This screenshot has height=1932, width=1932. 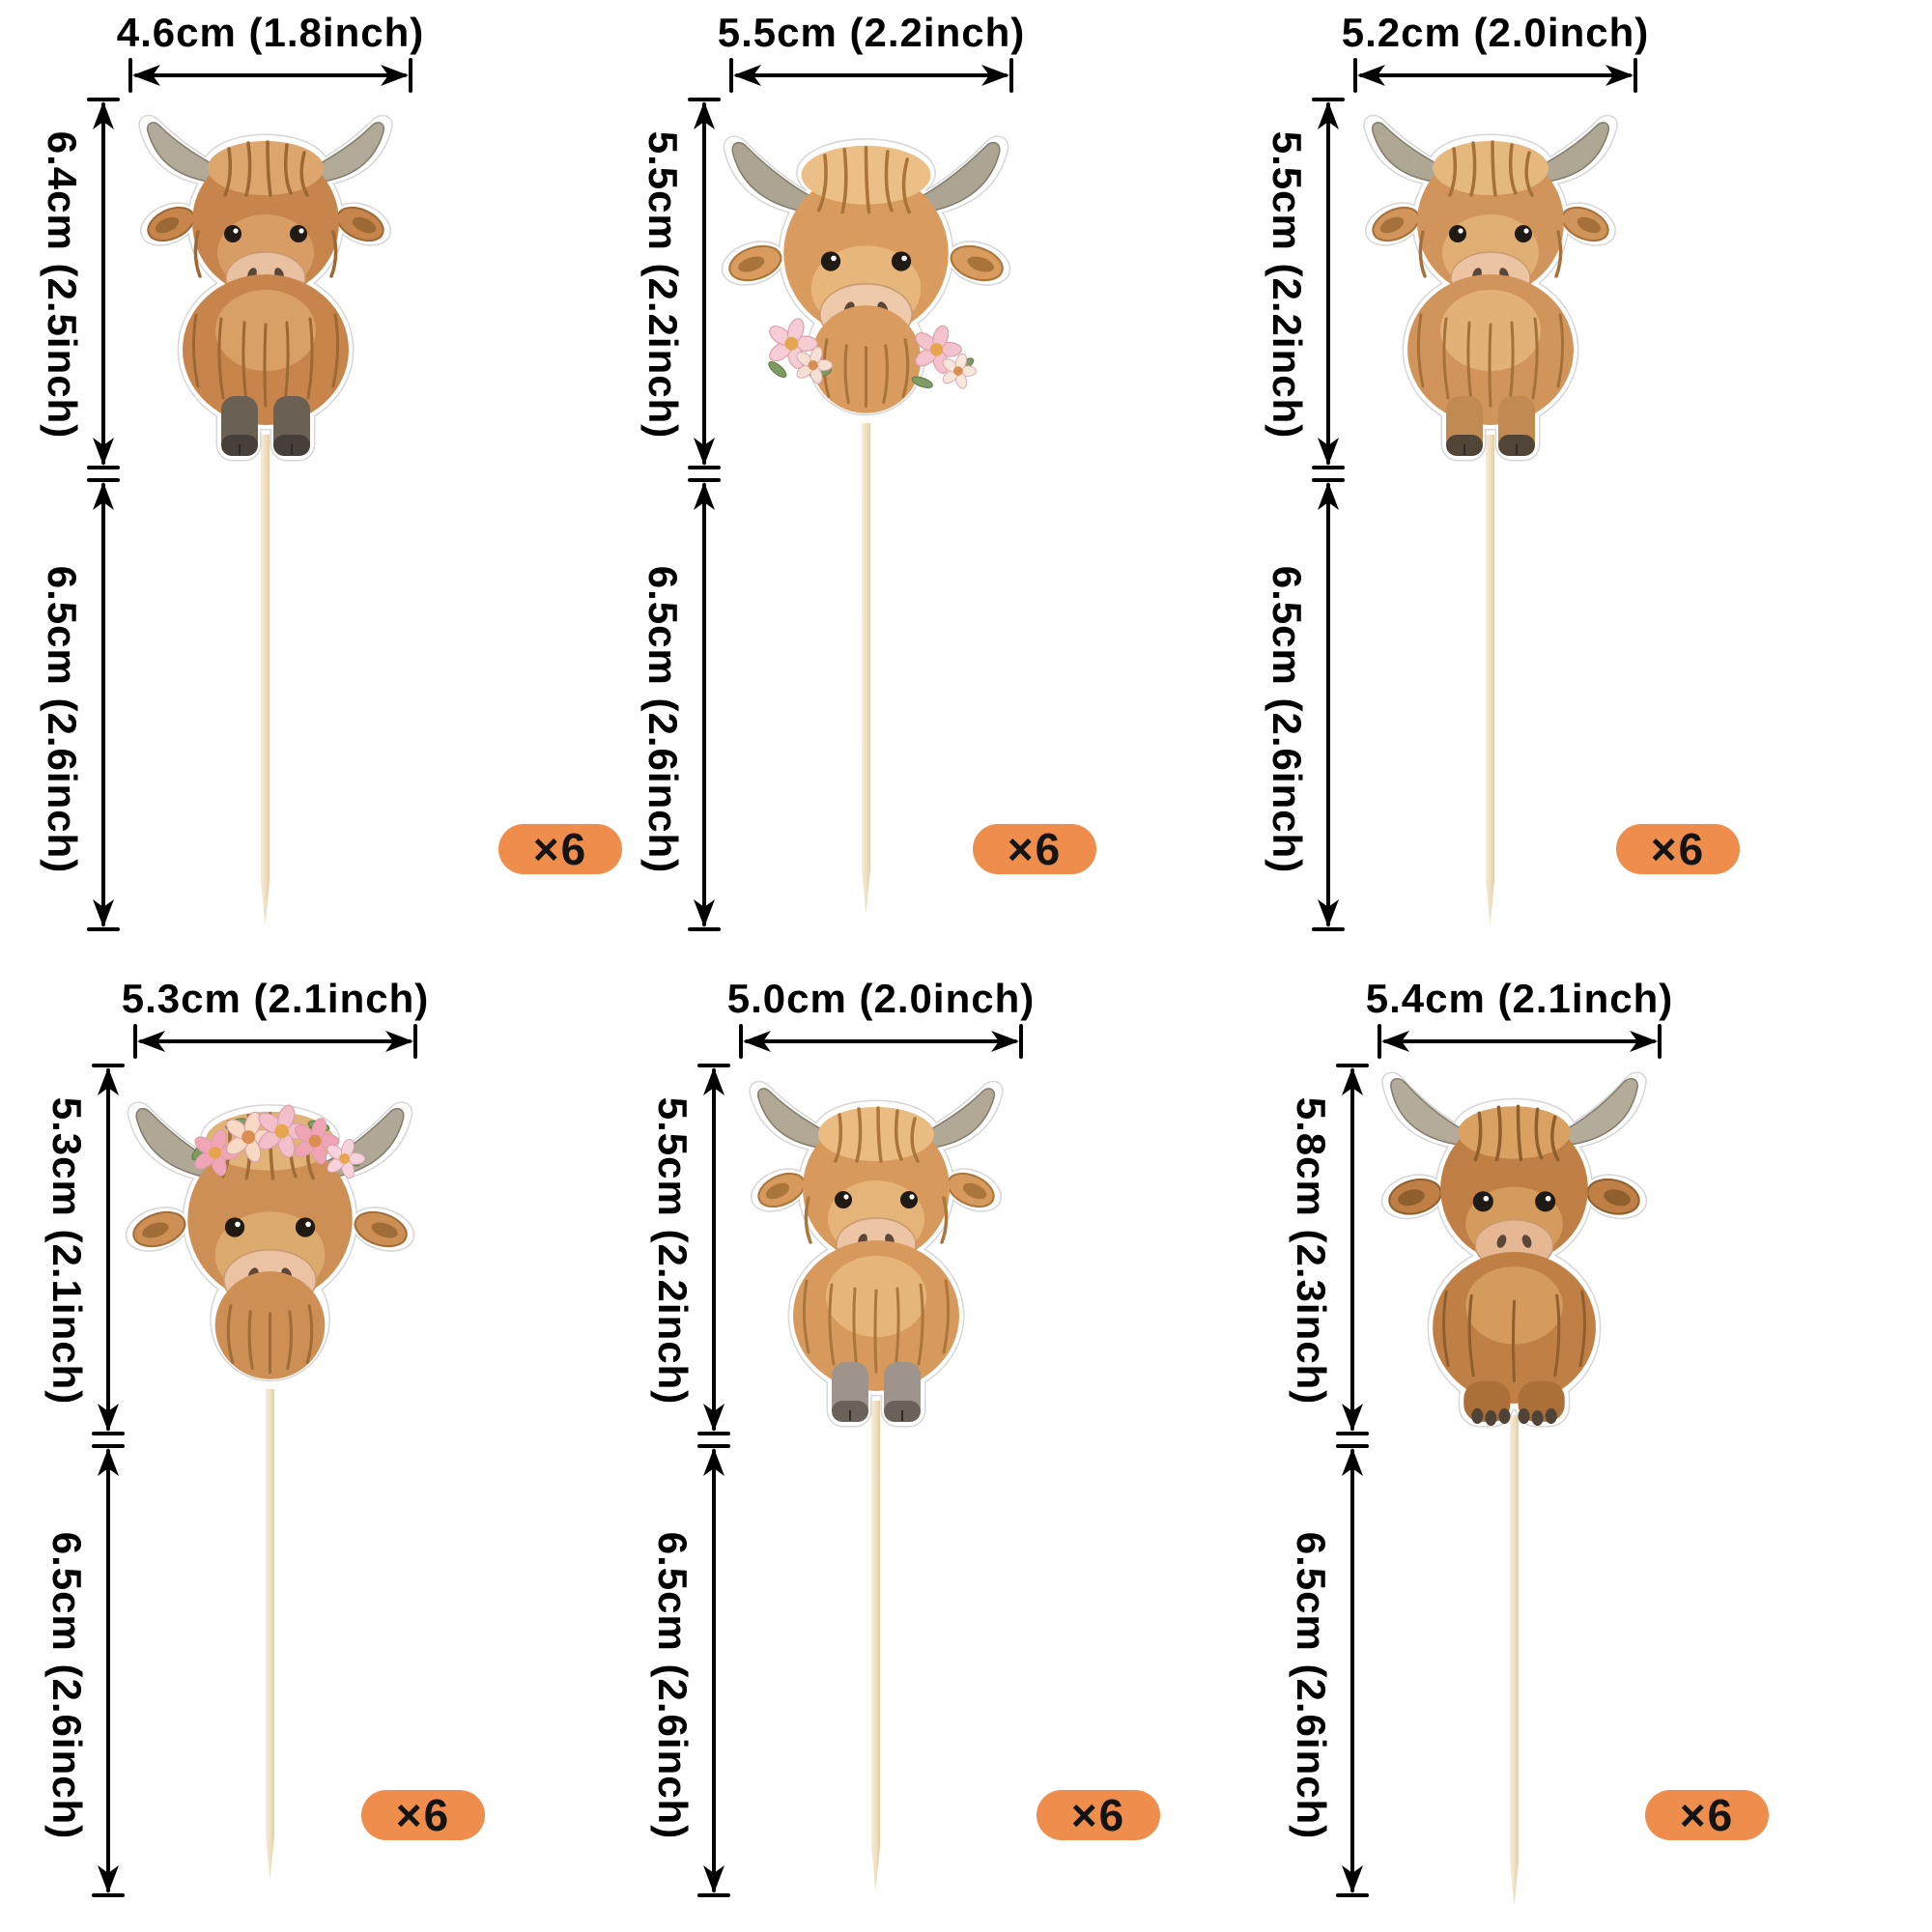 What do you see at coordinates (871, 32) in the screenshot?
I see `width-dimension-label: 5.5cm (2.2inch)` at bounding box center [871, 32].